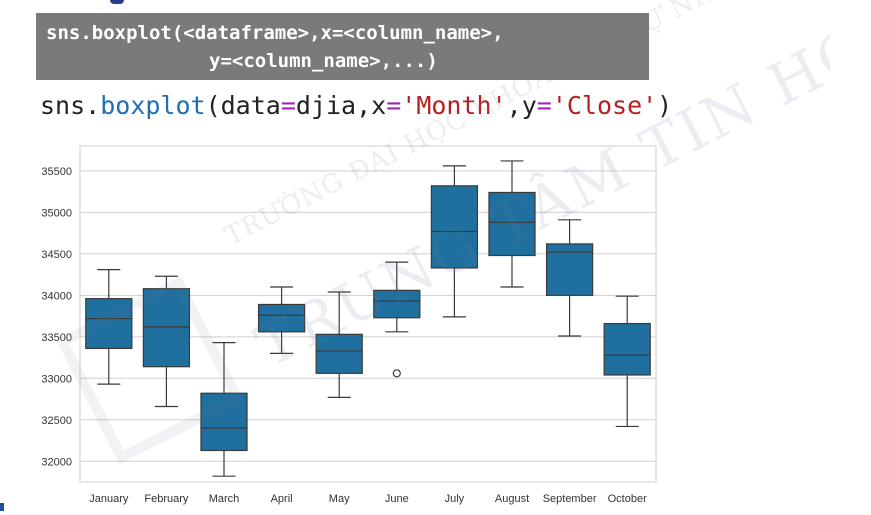 The width and height of the screenshot is (871, 515). I want to click on x-tick-label: September, so click(570, 499).